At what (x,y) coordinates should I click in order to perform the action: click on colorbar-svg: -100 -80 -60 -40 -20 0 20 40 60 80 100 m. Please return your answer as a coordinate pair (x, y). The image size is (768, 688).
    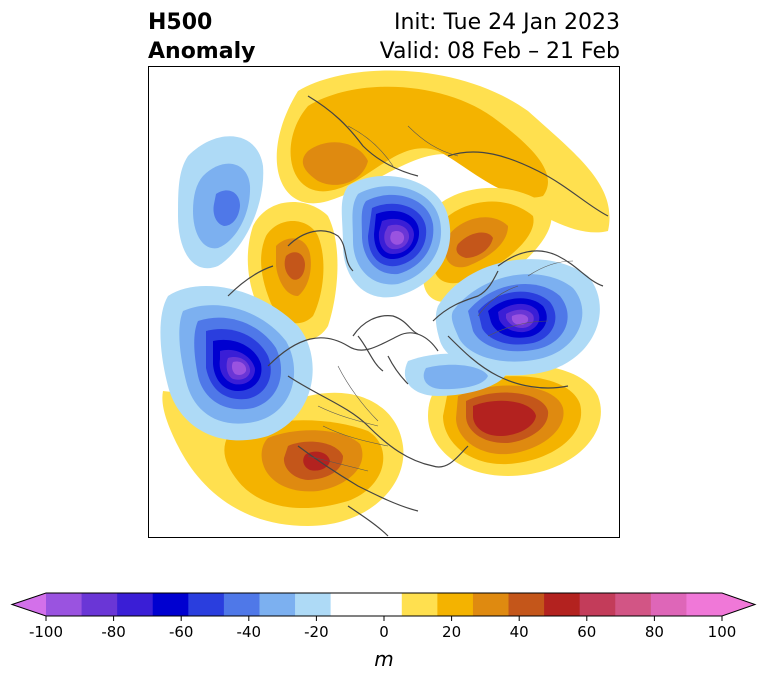
    Looking at the image, I should click on (383, 631).